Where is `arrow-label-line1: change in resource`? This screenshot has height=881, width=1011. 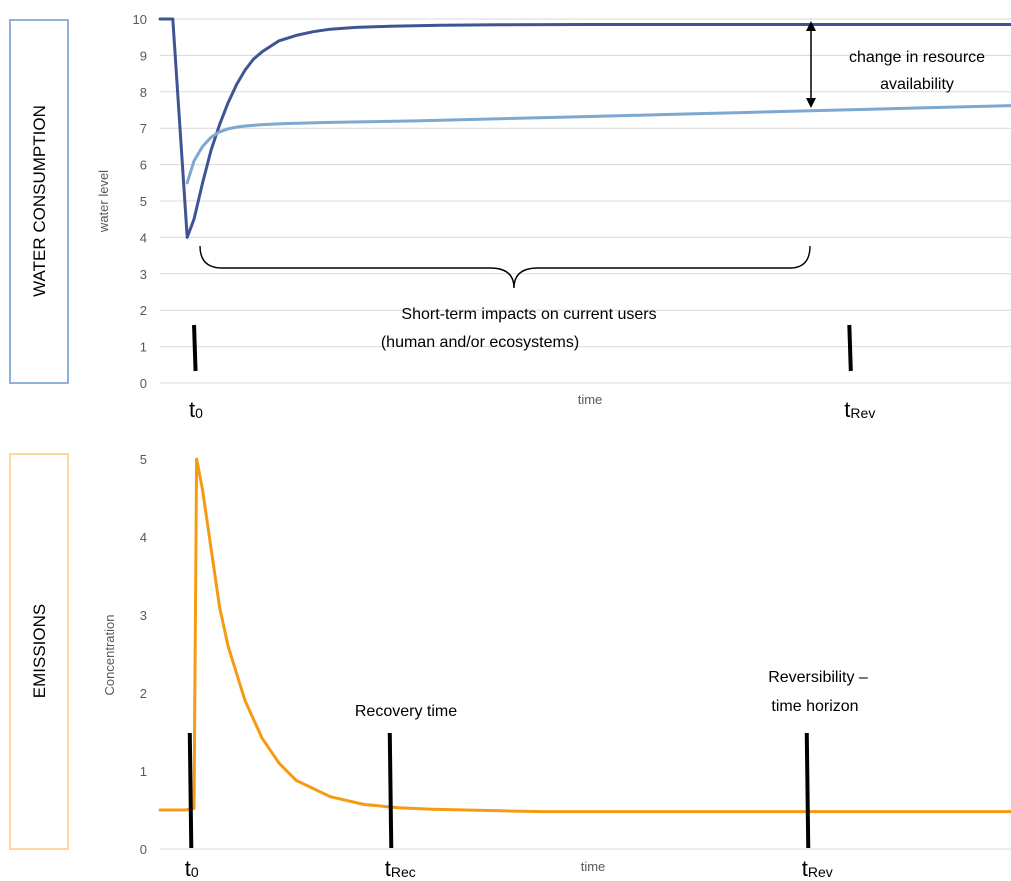
arrow-label-line1: change in resource is located at coordinates (917, 57).